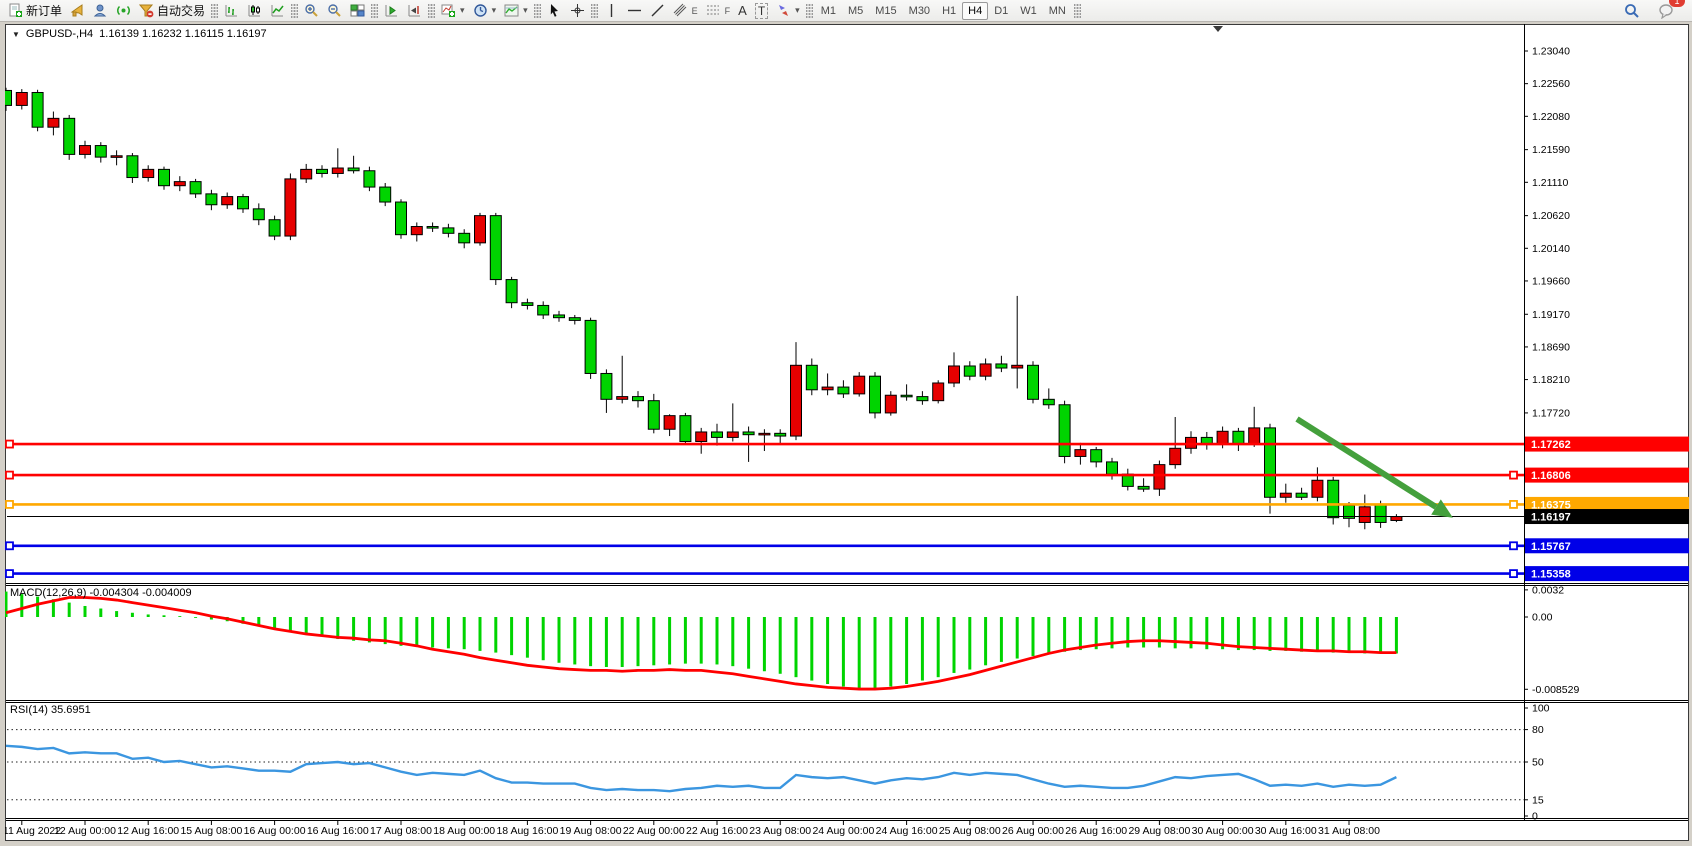 The width and height of the screenshot is (1692, 846). I want to click on svg-text: 1.17720, so click(1551, 413).